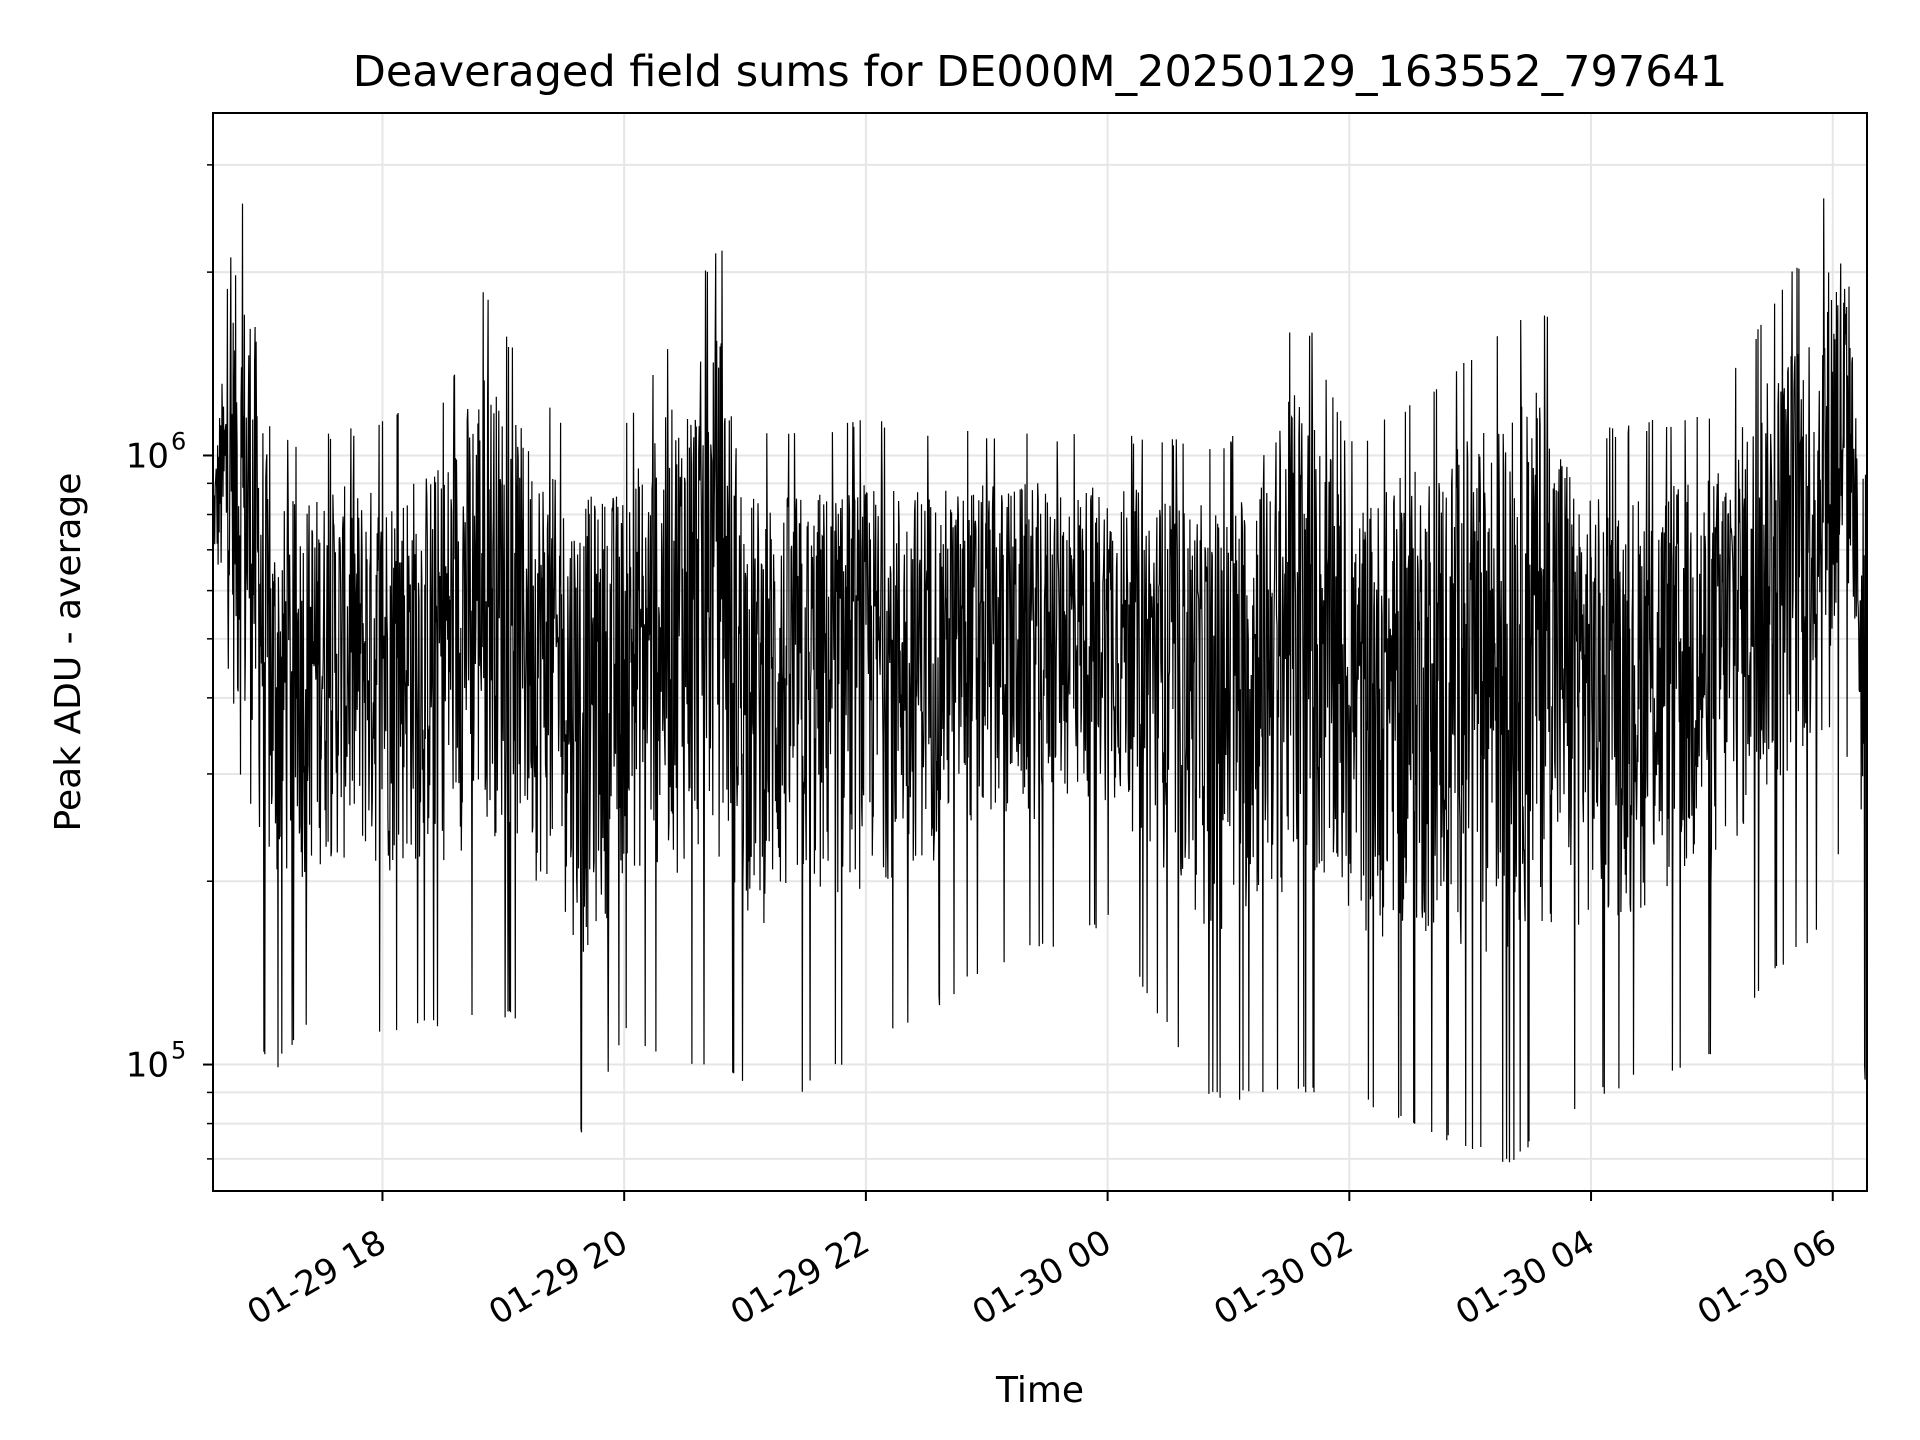 The width and height of the screenshot is (1920, 1440). What do you see at coordinates (1039, 1390) in the screenshot?
I see `x-axis-label: Time` at bounding box center [1039, 1390].